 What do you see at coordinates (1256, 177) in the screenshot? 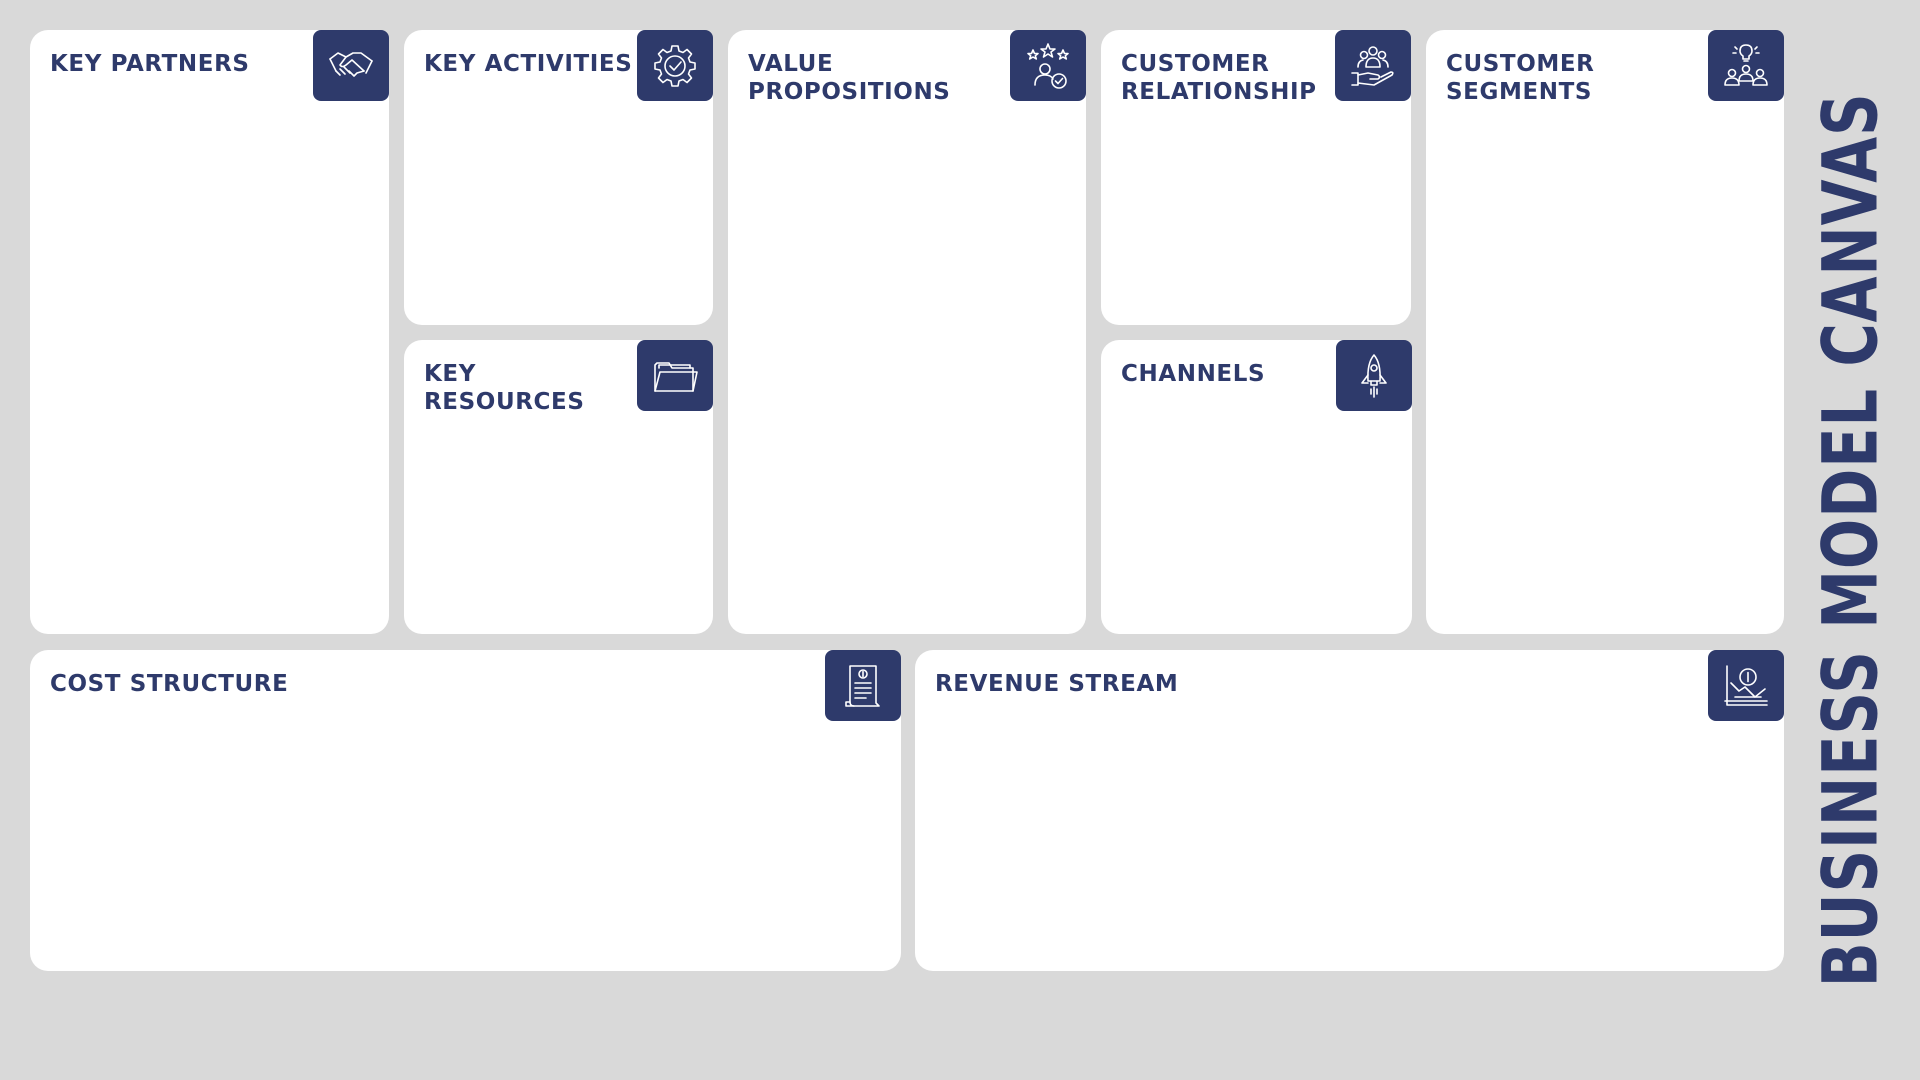
I see `customer-relationship-block: CUSTOMER RELATIONSHIP` at bounding box center [1256, 177].